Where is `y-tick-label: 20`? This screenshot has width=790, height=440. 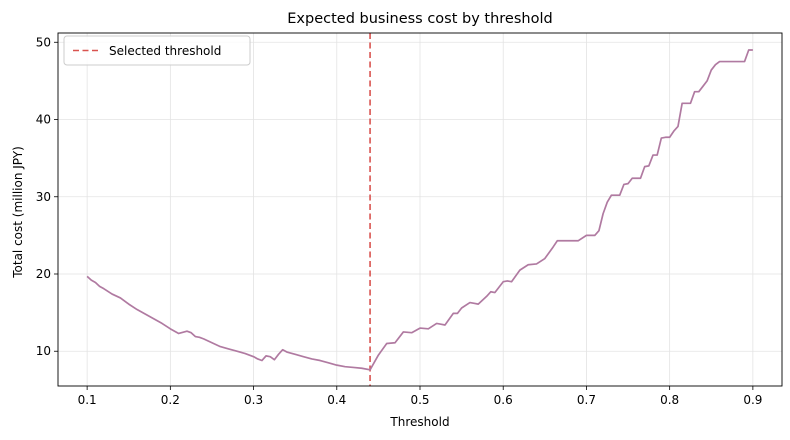
y-tick-label: 20 is located at coordinates (43, 274).